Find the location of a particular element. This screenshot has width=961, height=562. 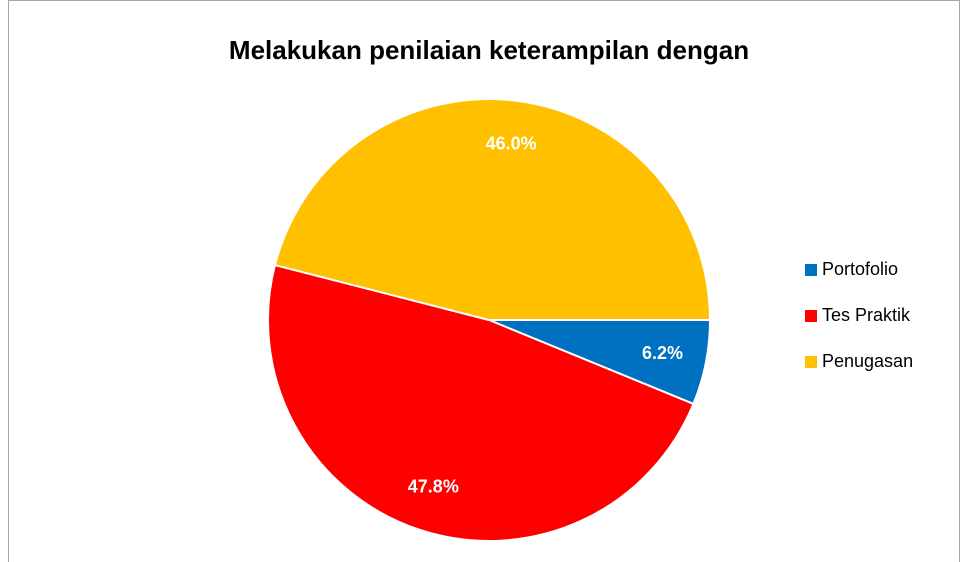

data-label: 46.0% is located at coordinates (511, 143).